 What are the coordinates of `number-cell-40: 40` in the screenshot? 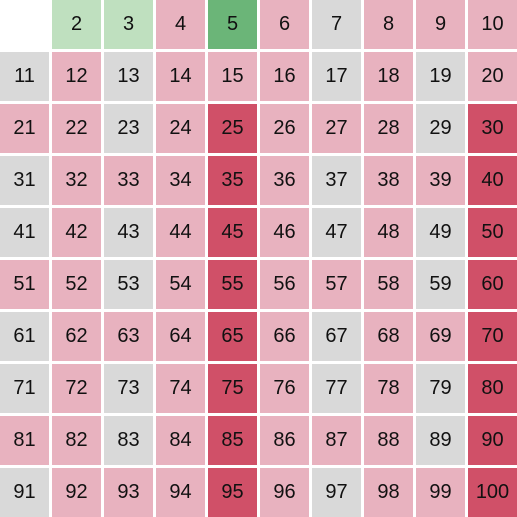 It's located at (492, 180).